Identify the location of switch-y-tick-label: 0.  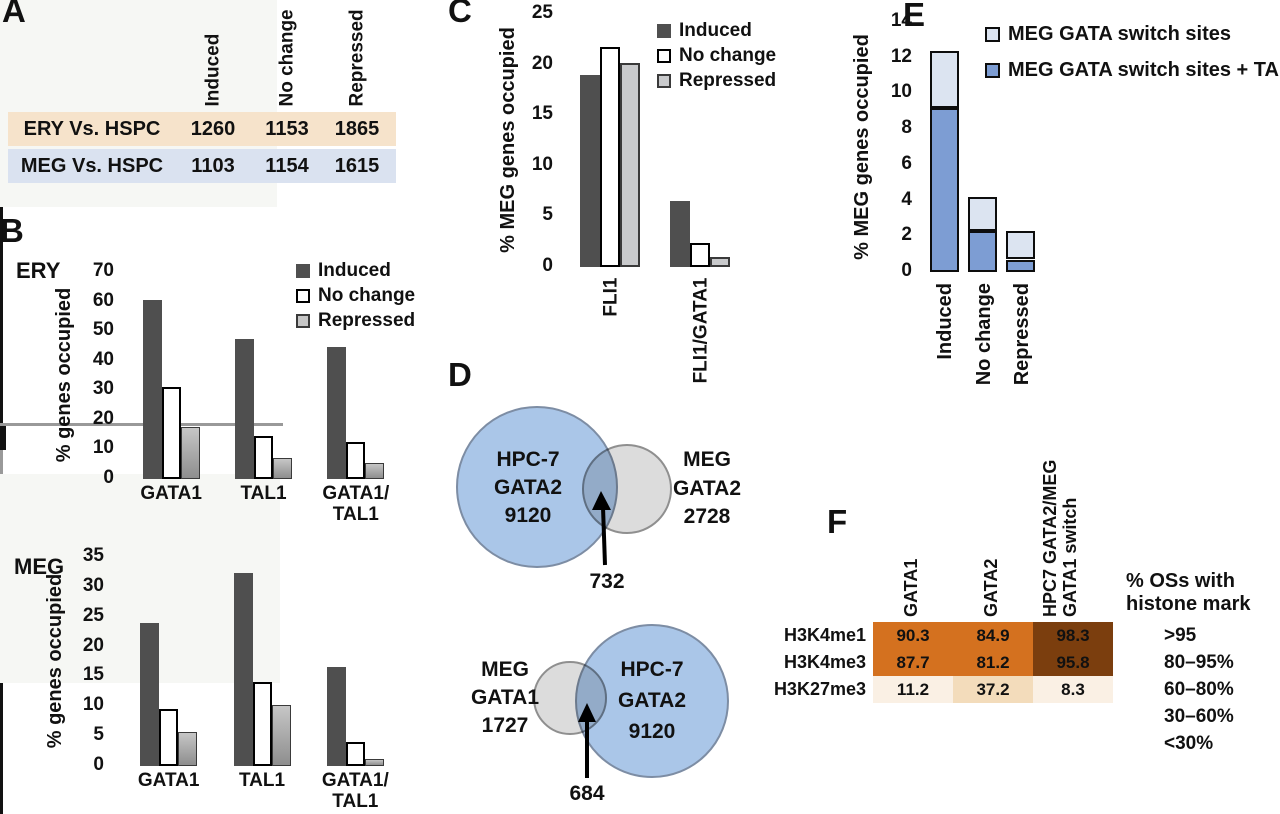
(906, 270).